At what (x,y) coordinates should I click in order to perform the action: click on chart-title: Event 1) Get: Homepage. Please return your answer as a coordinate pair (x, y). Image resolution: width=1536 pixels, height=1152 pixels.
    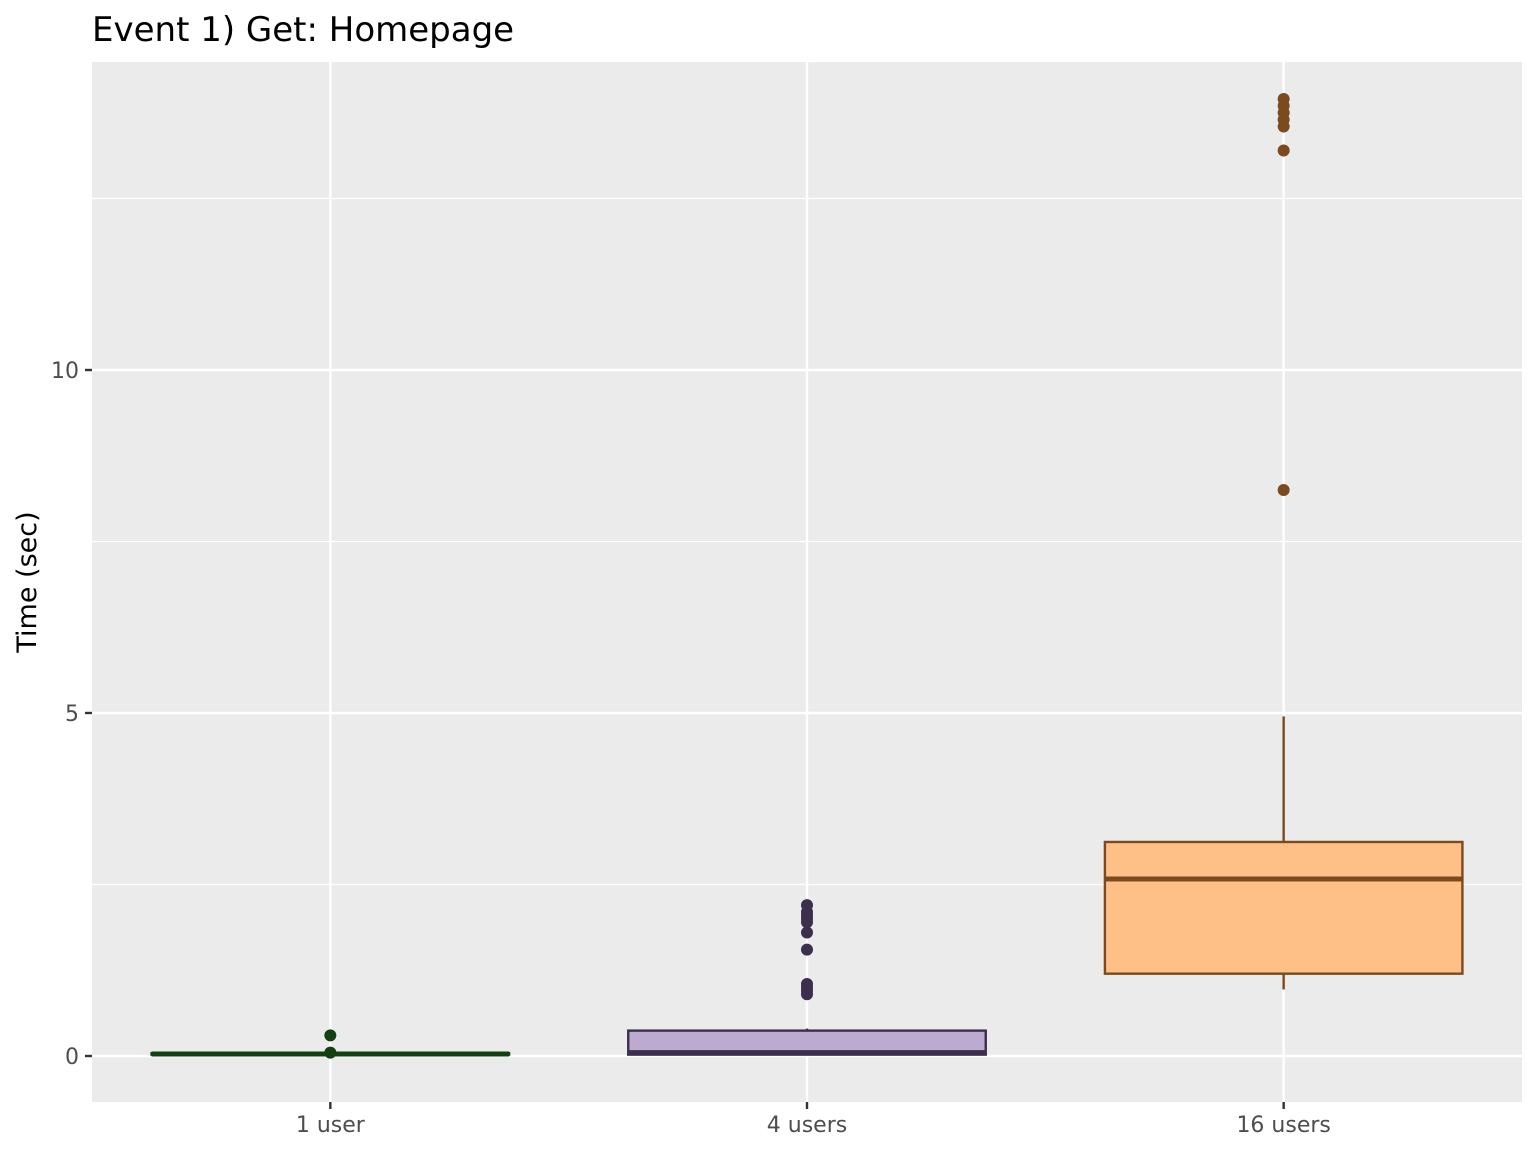
    Looking at the image, I should click on (303, 30).